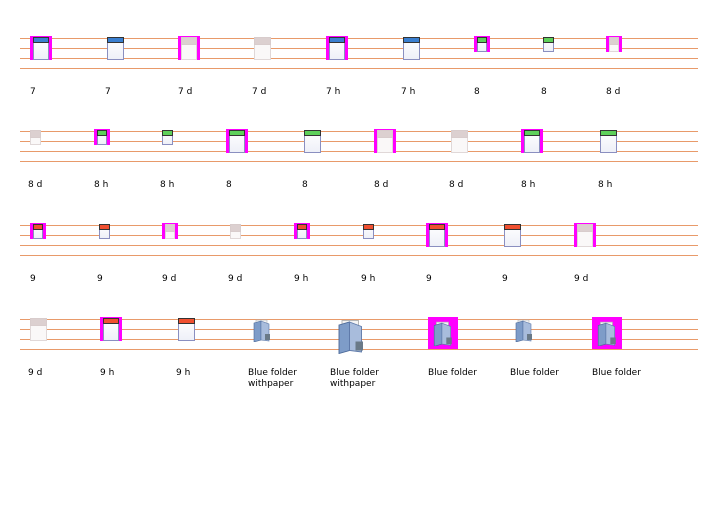 This screenshot has height=515, width=720. What do you see at coordinates (272, 378) in the screenshot?
I see `icon-label: Blue folder withpaper` at bounding box center [272, 378].